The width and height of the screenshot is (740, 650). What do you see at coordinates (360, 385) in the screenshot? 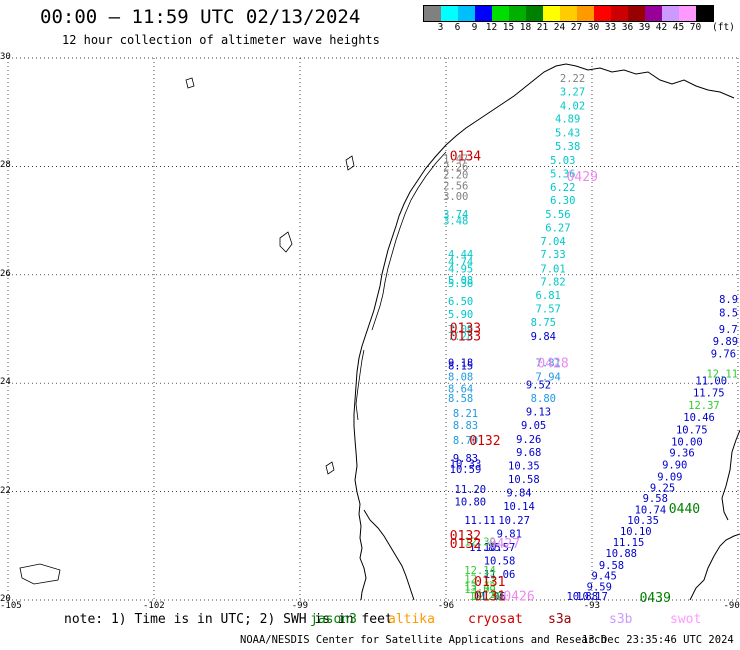
I see `coastline-lagoon-tamaulipas` at bounding box center [360, 385].